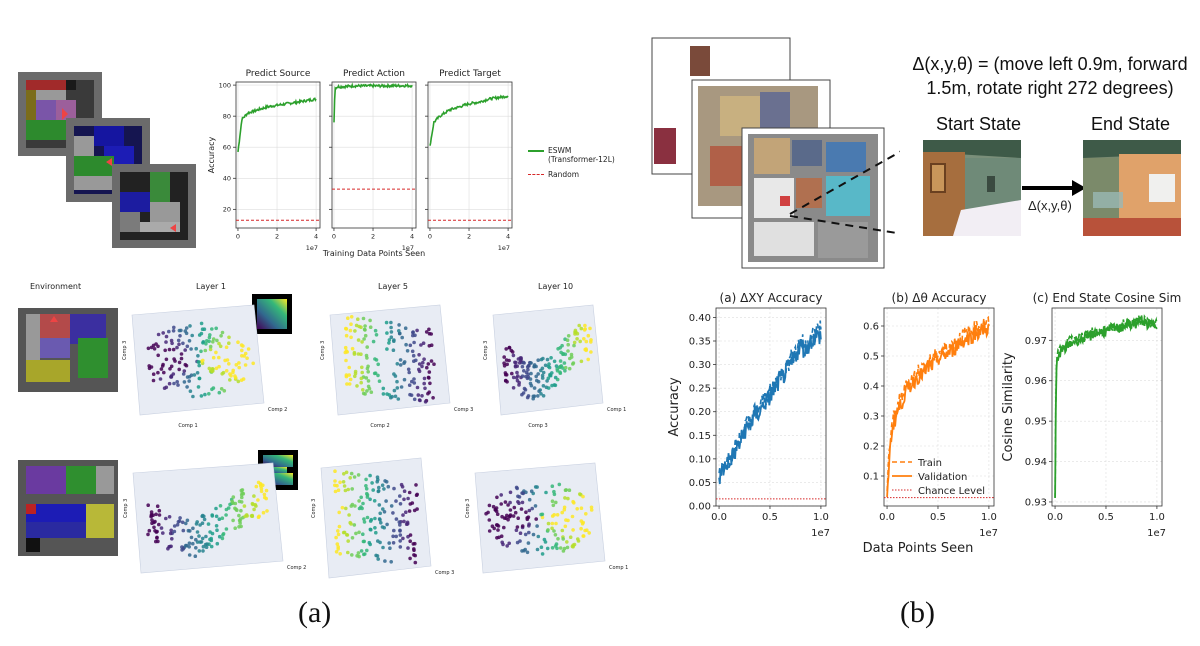  Describe the element at coordinates (871, 477) in the screenshot. I see `y-tick-label: 0.1` at that location.